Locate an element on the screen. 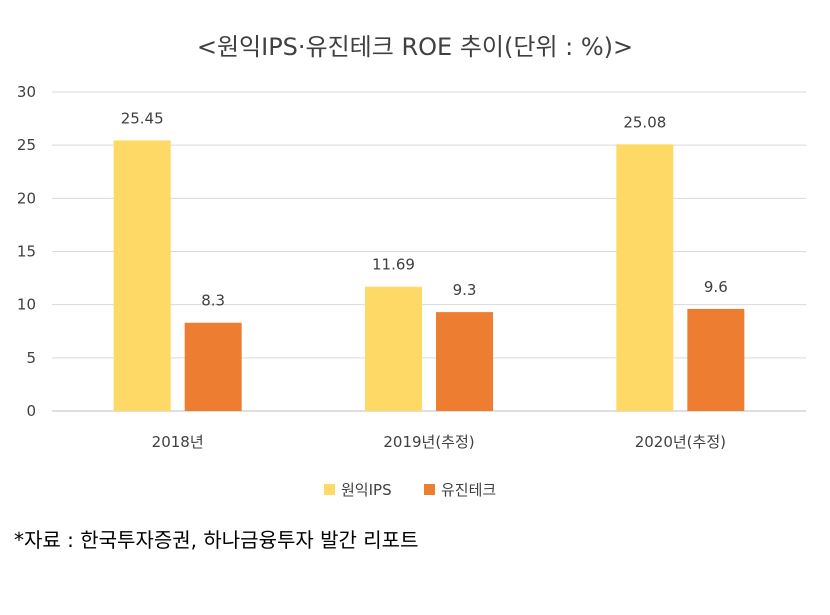 The height and width of the screenshot is (615, 830). x-axis-categories: 2018년 2019년(추정) 2020년(추정) is located at coordinates (439, 442).